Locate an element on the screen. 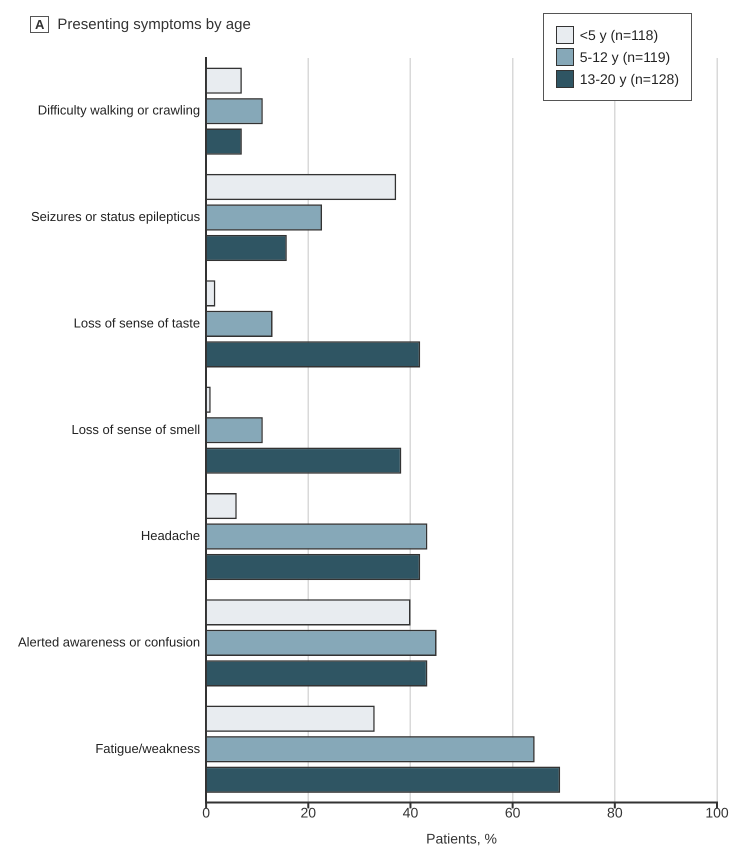 The width and height of the screenshot is (745, 862). y-tick-label: Loss of sense of smell is located at coordinates (135, 429).